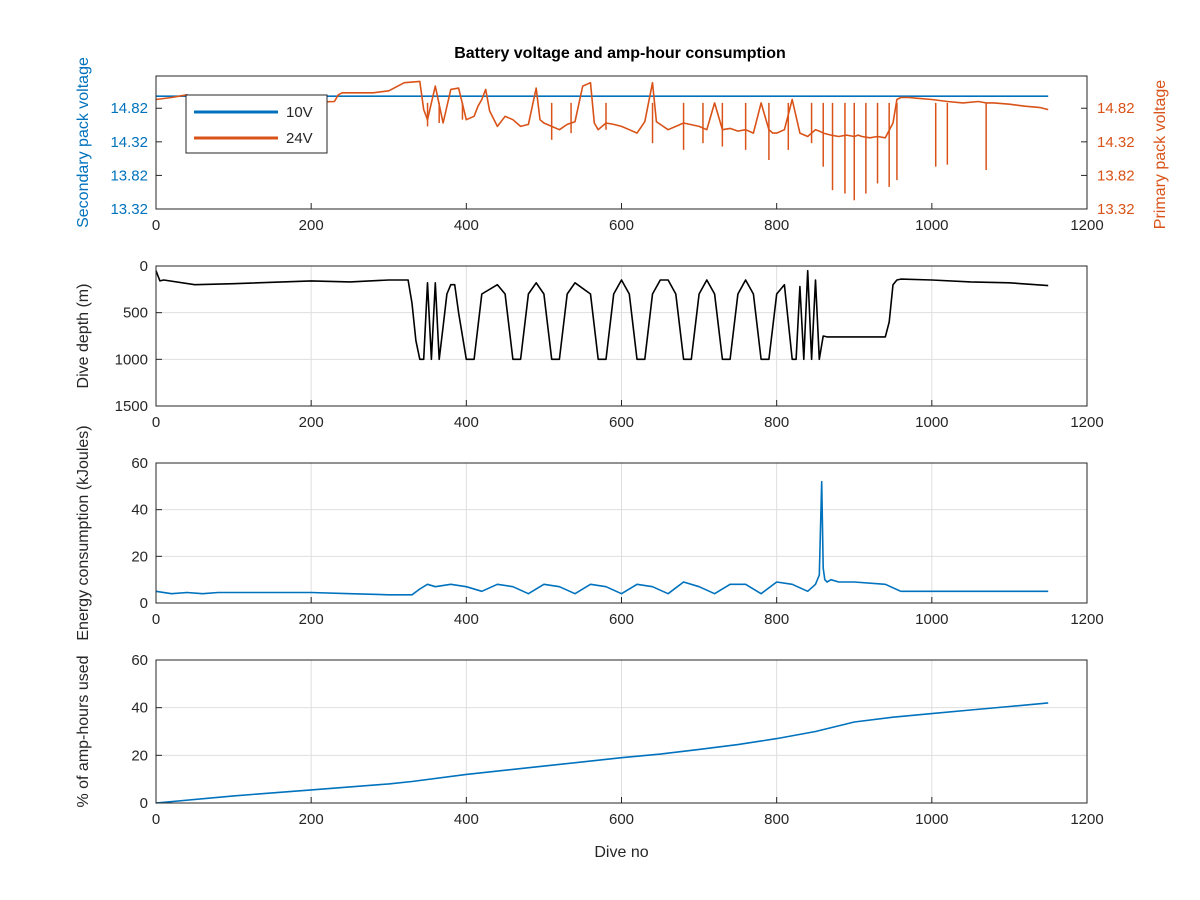 This screenshot has height=900, width=1200. I want to click on legend-label-24v: 24V, so click(299, 138).